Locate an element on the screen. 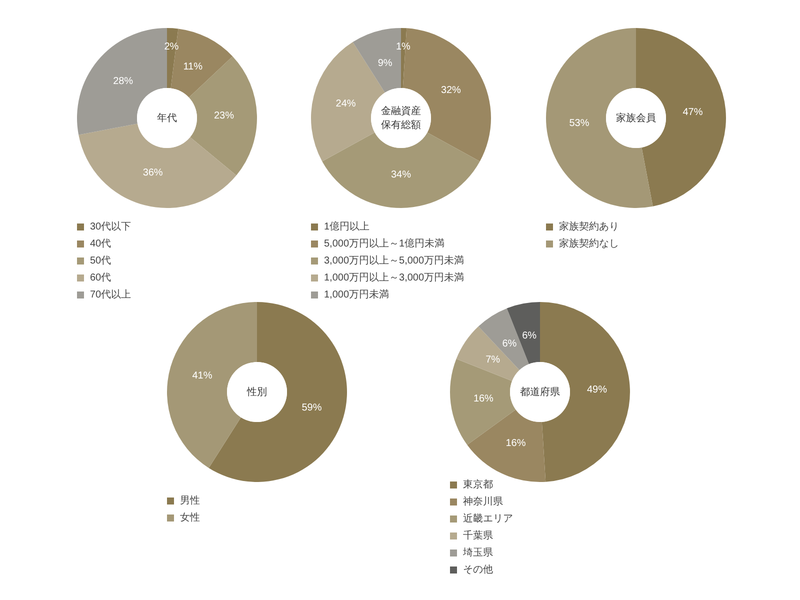 The width and height of the screenshot is (800, 600). data-label: 34% is located at coordinates (401, 175).